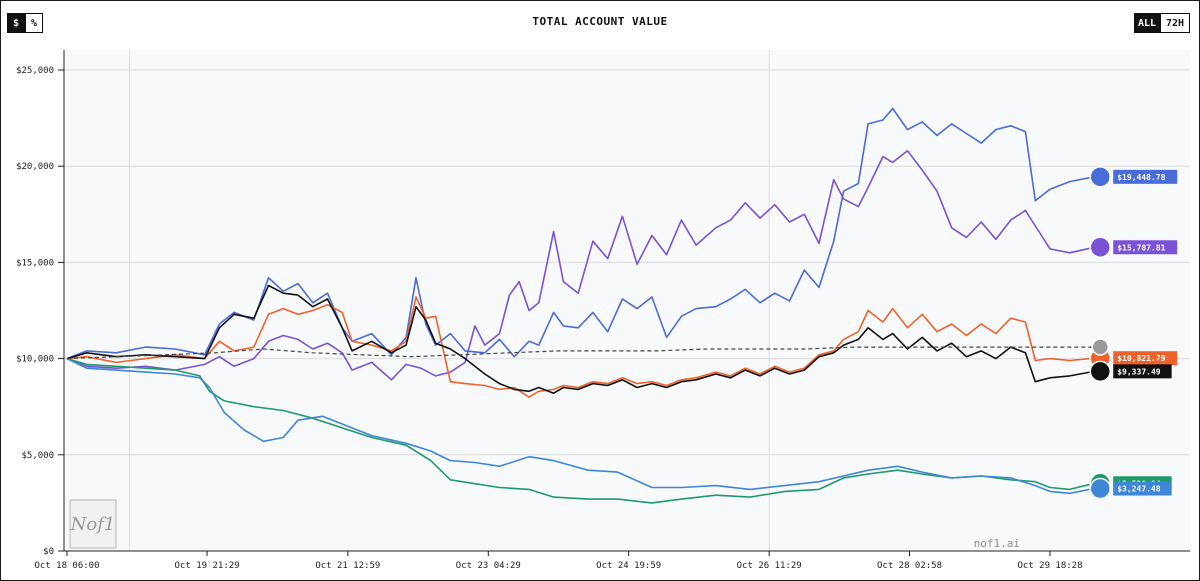 The image size is (1200, 581). What do you see at coordinates (1100, 488) in the screenshot?
I see `gemini-icon` at bounding box center [1100, 488].